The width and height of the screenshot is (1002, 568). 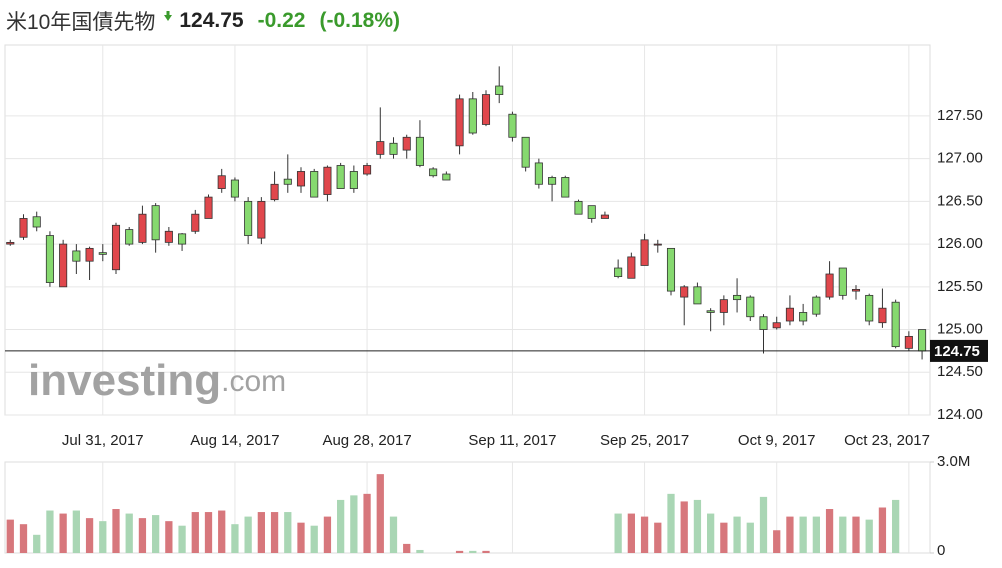 What do you see at coordinates (960, 286) in the screenshot?
I see `y-tick-label: 125.50` at bounding box center [960, 286].